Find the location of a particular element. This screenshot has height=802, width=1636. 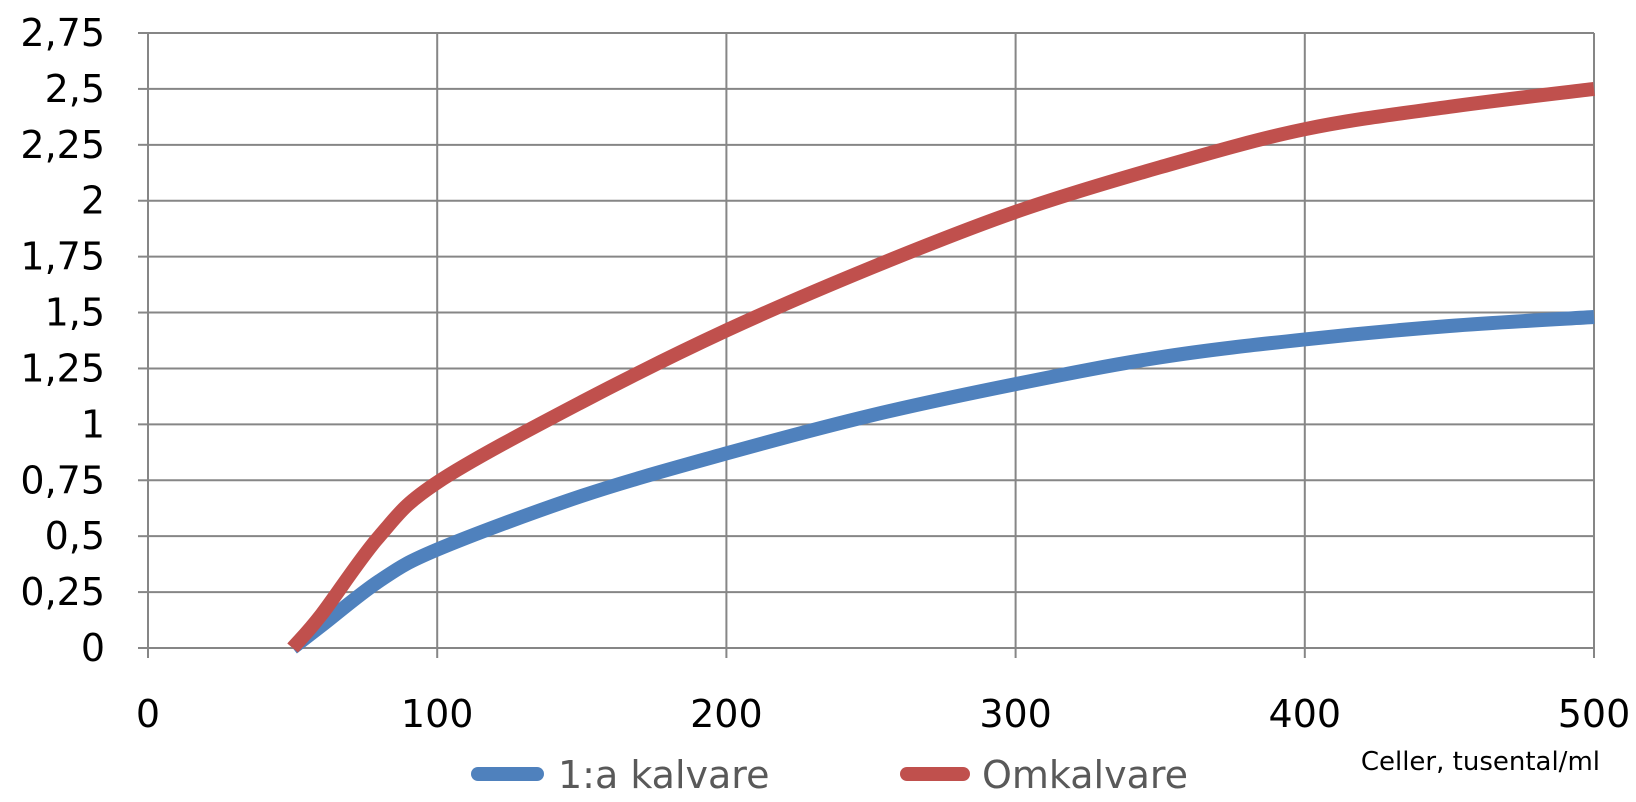

x-axis-title: Celler, tusental/ml is located at coordinates (1480, 762).